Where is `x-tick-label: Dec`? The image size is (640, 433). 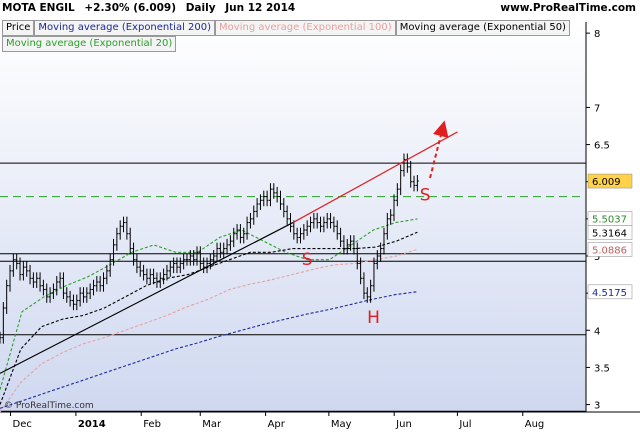 x-tick-label: Dec is located at coordinates (22, 424).